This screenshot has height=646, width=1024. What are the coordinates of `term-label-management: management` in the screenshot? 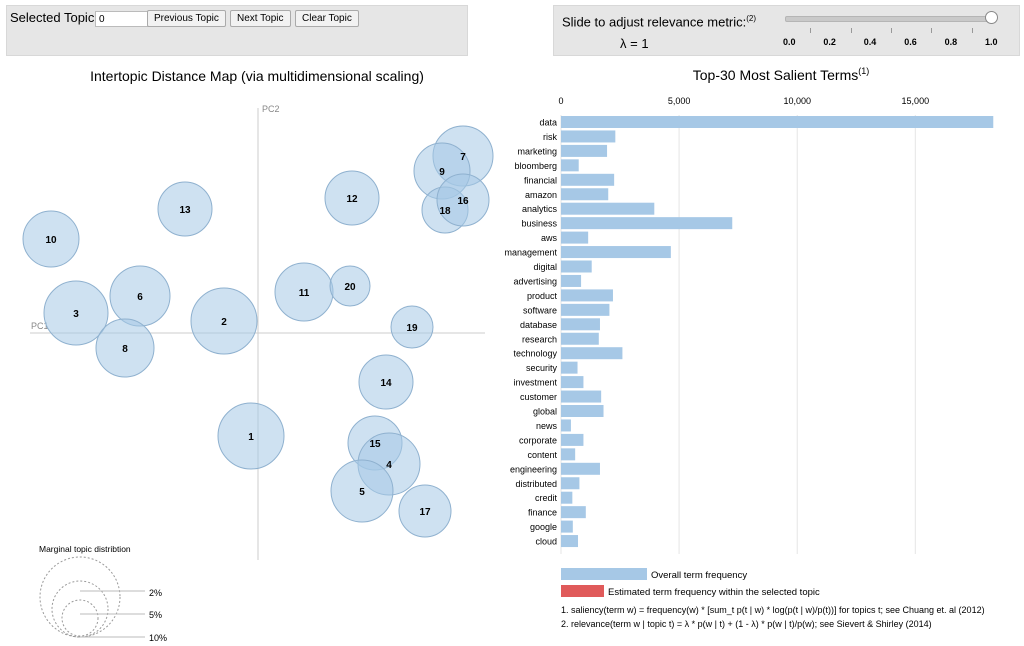 It's located at (530, 253).